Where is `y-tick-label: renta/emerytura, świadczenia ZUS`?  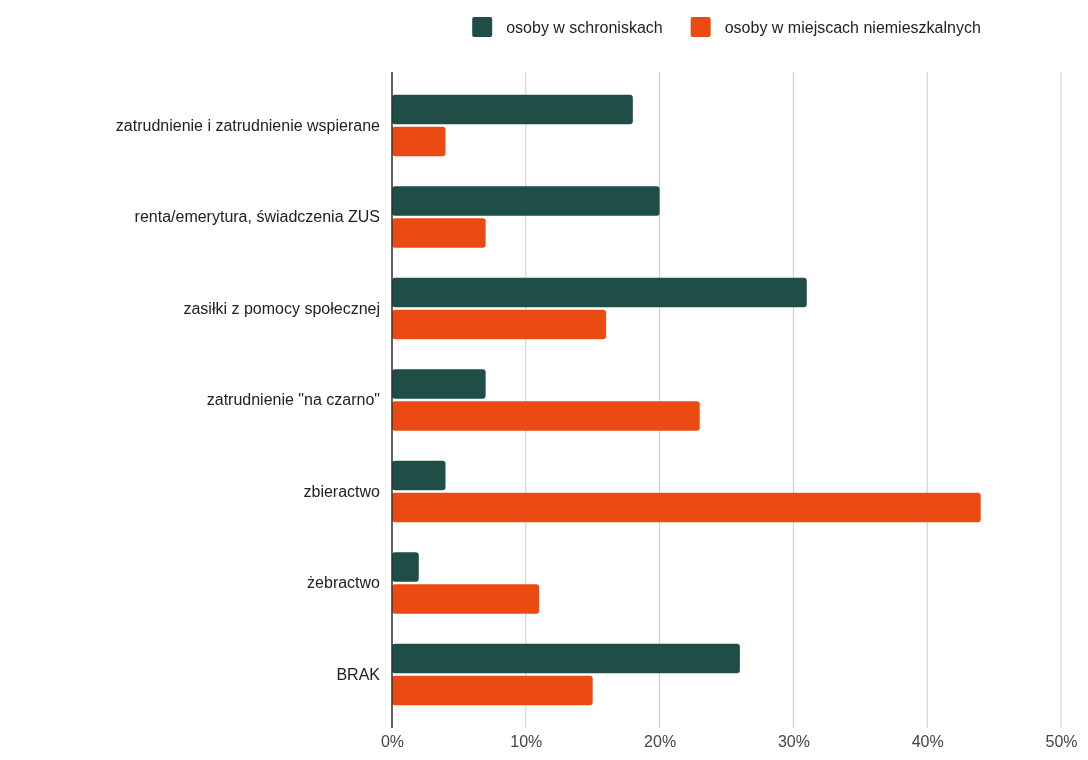 y-tick-label: renta/emerytura, świadczenia ZUS is located at coordinates (257, 217).